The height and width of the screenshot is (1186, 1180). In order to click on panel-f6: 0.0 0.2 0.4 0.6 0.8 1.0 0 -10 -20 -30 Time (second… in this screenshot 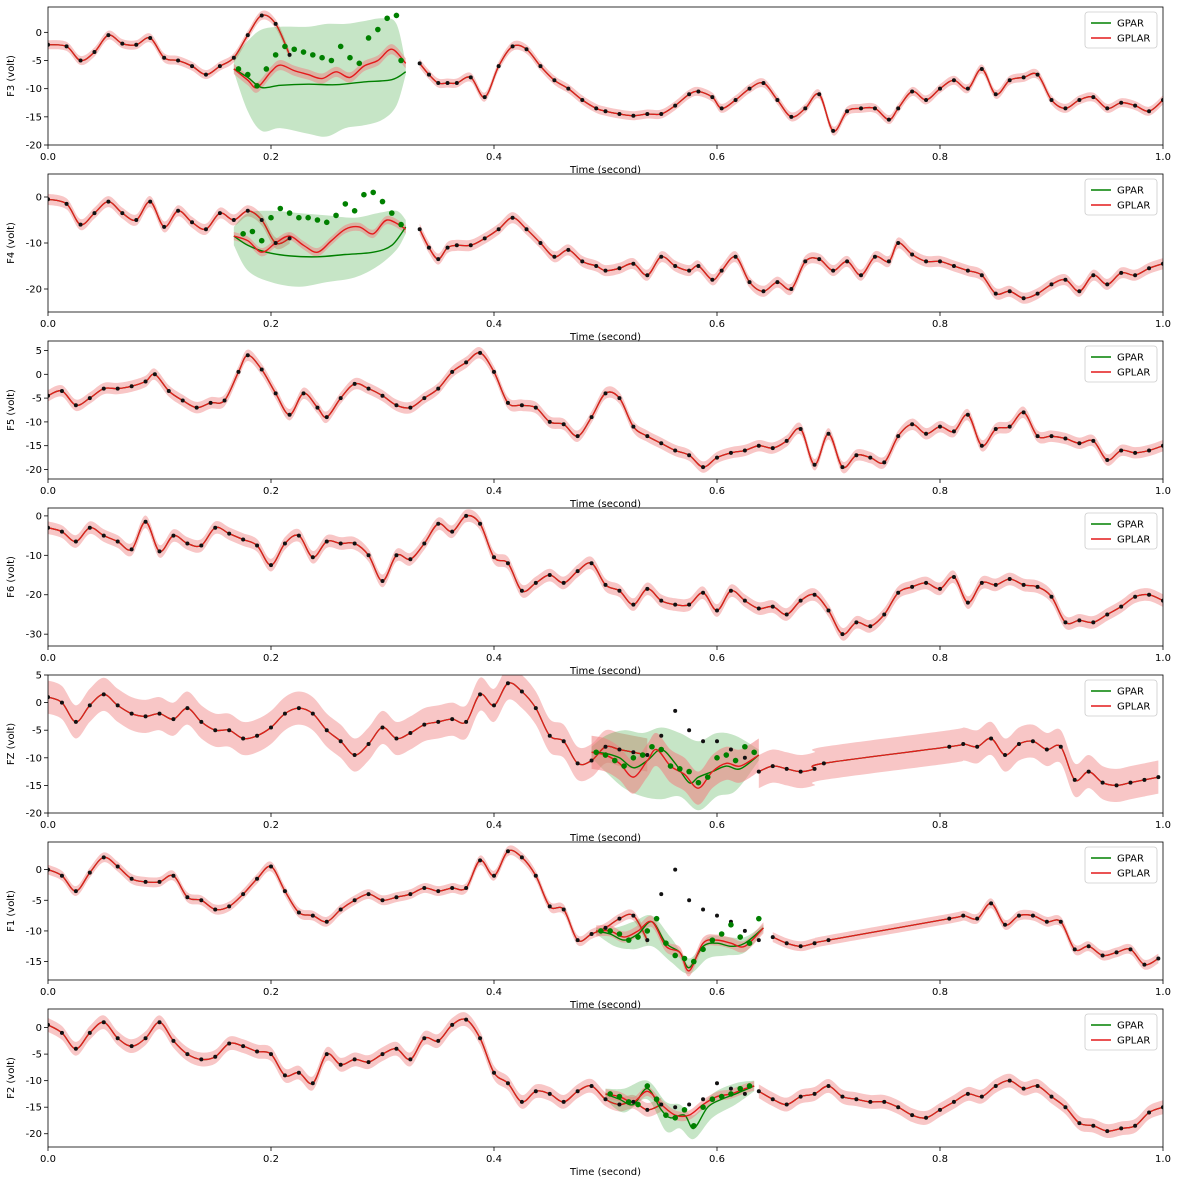, I will do `click(588, 592)`.